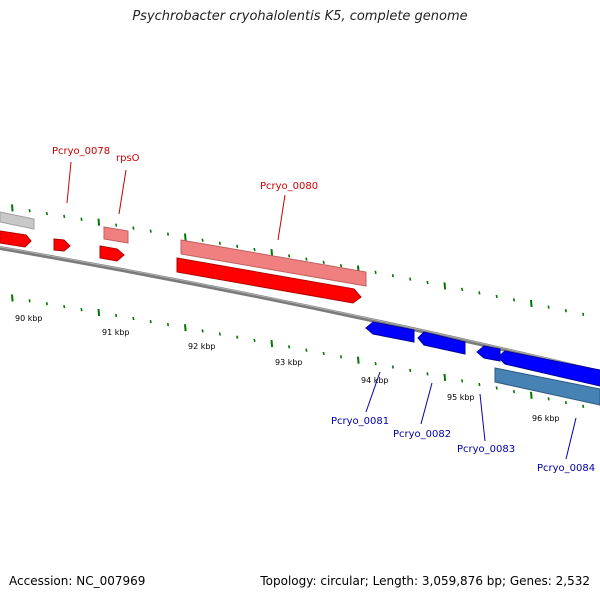 The height and width of the screenshot is (600, 600). Describe the element at coordinates (112, 253) in the screenshot. I see `cds-arrow-rpsO` at that location.